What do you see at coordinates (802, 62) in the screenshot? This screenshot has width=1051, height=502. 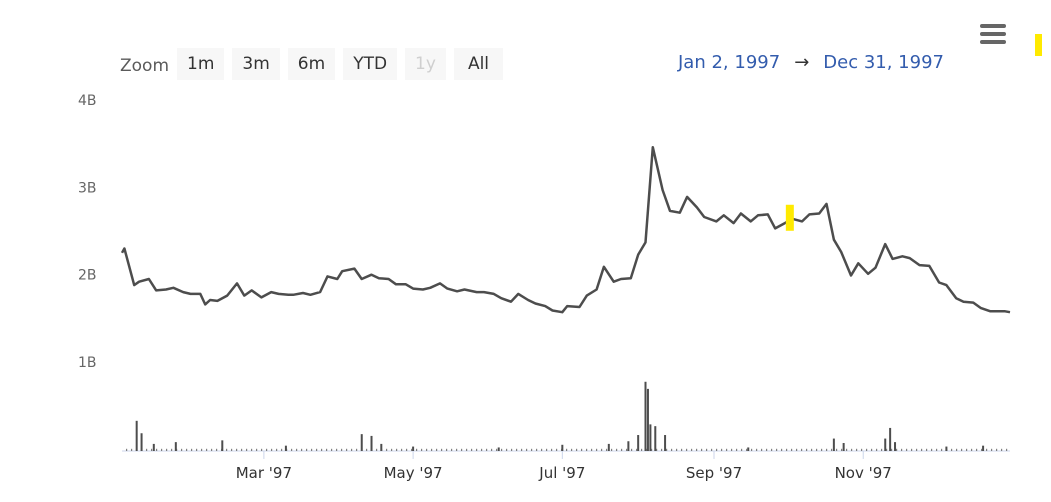 I see `range-arrow: →` at bounding box center [802, 62].